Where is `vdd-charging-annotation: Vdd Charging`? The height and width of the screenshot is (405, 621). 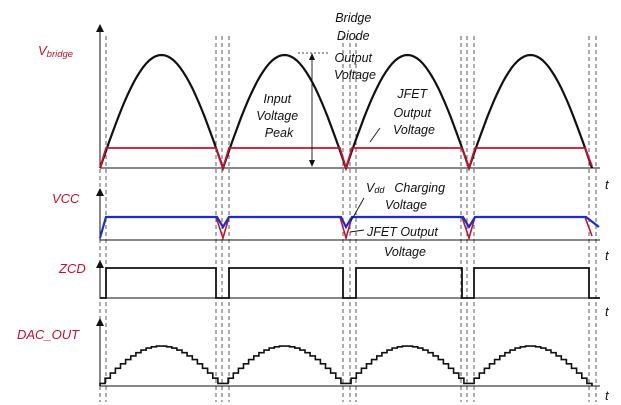
vdd-charging-annotation: Vdd Charging is located at coordinates (405, 188).